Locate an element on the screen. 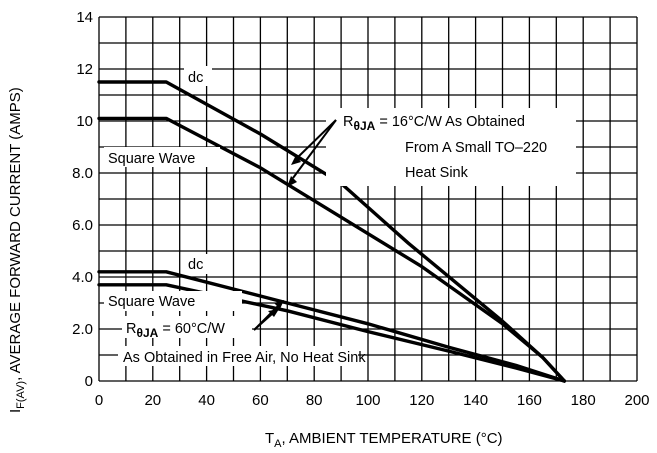 This screenshot has width=657, height=453. arrow-lower-1-head is located at coordinates (279, 304).